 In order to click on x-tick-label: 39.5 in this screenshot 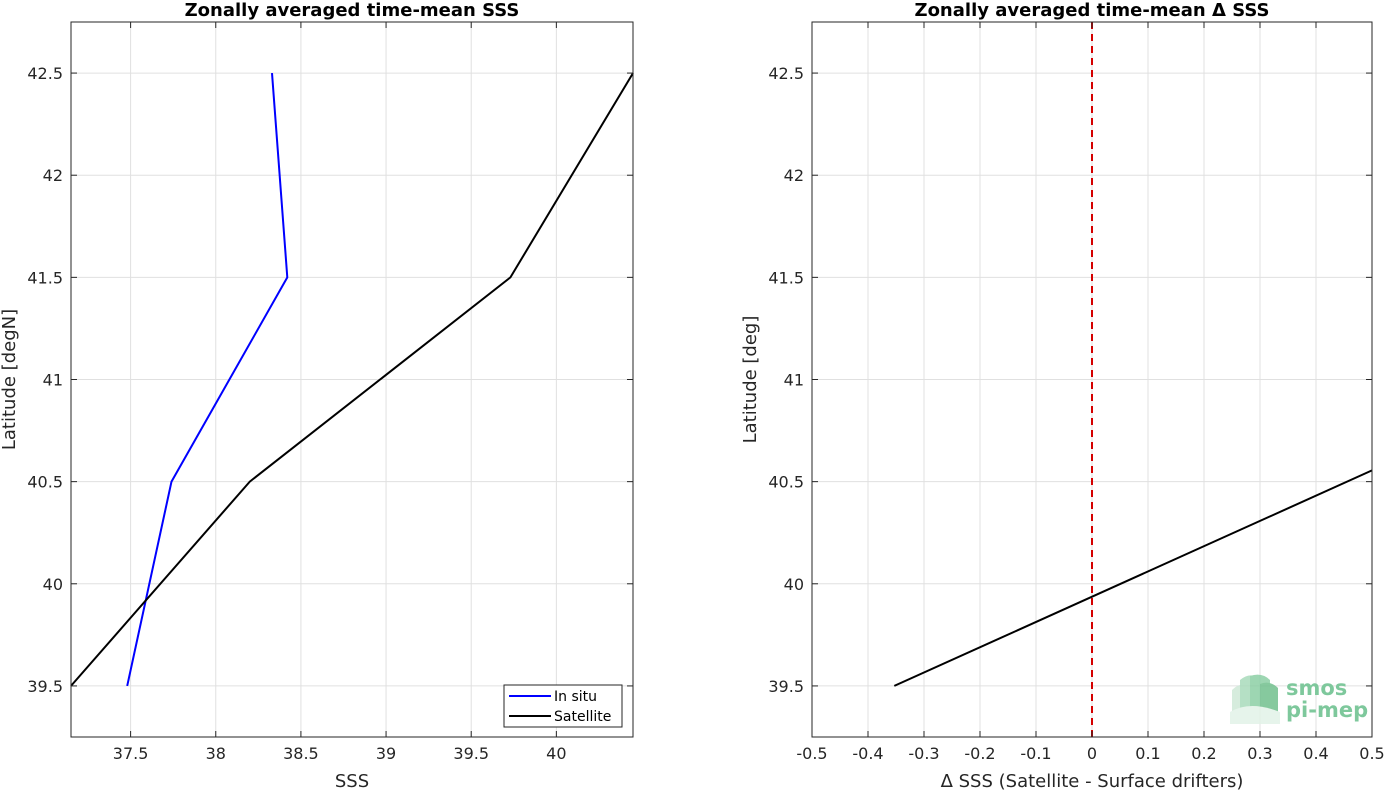, I will do `click(471, 753)`.